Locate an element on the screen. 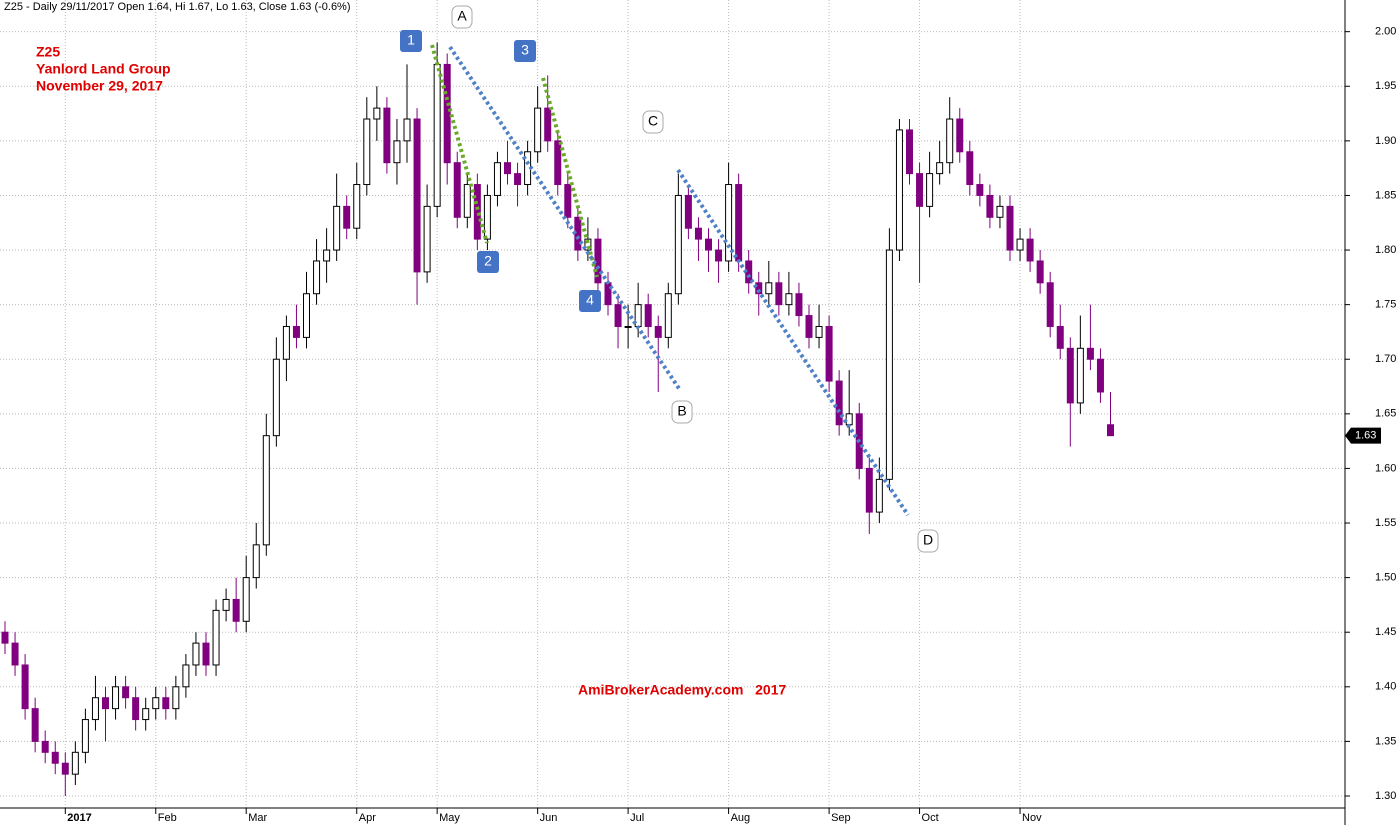  company: Yanlord Land Group is located at coordinates (103, 69).